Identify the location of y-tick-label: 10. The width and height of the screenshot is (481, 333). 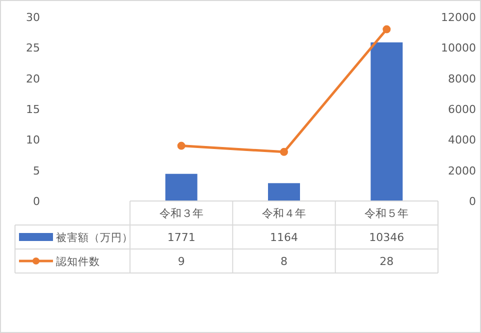
(33, 140).